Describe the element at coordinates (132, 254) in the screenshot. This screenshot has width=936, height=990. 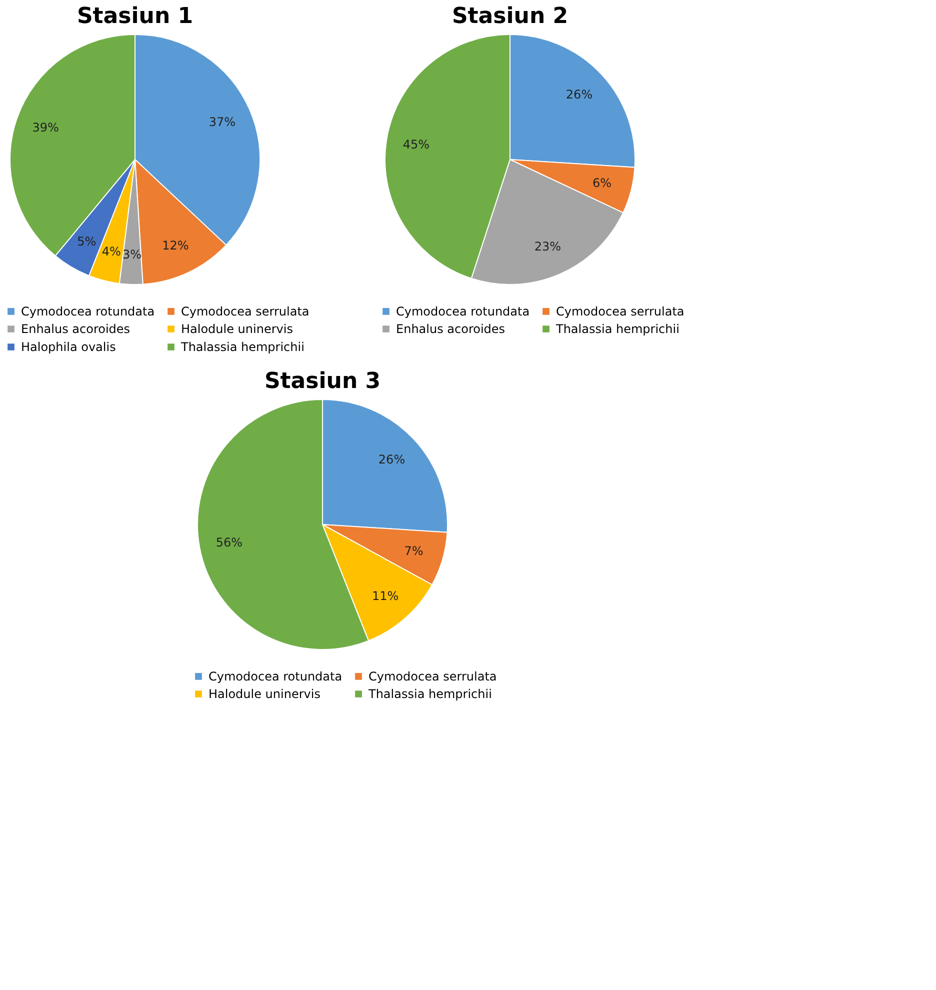
I see `data-label: 3%` at that location.